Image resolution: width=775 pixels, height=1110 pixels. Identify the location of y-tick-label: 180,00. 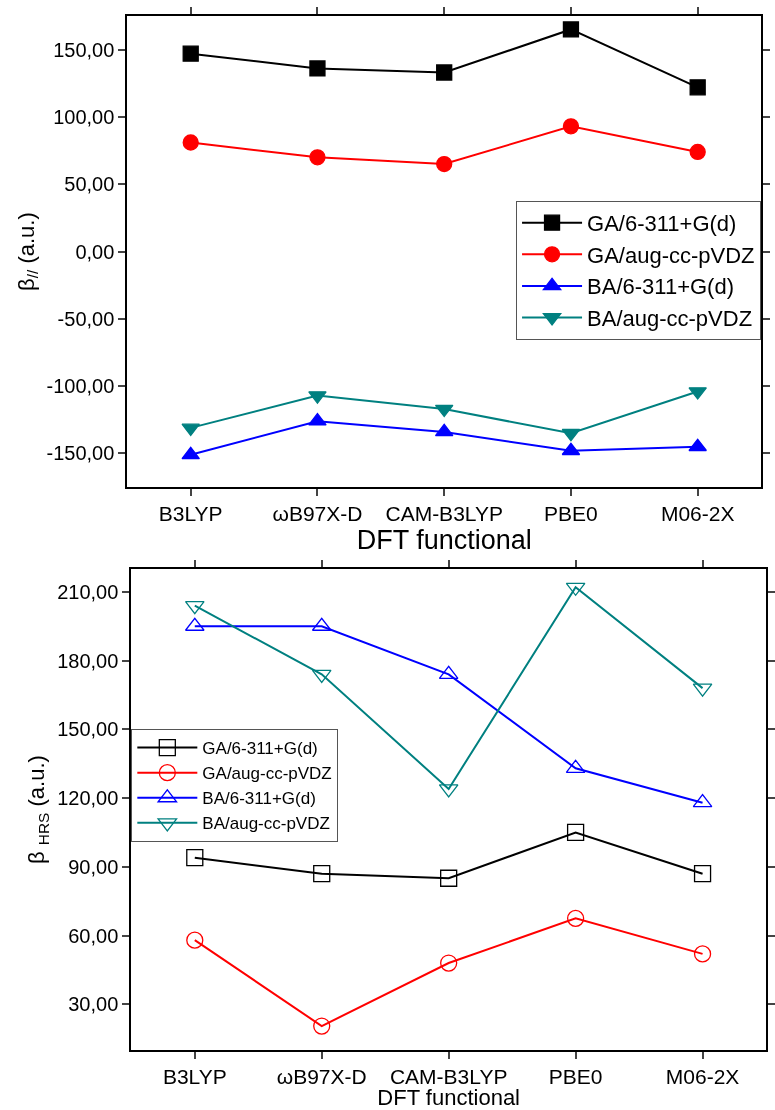
(88, 660).